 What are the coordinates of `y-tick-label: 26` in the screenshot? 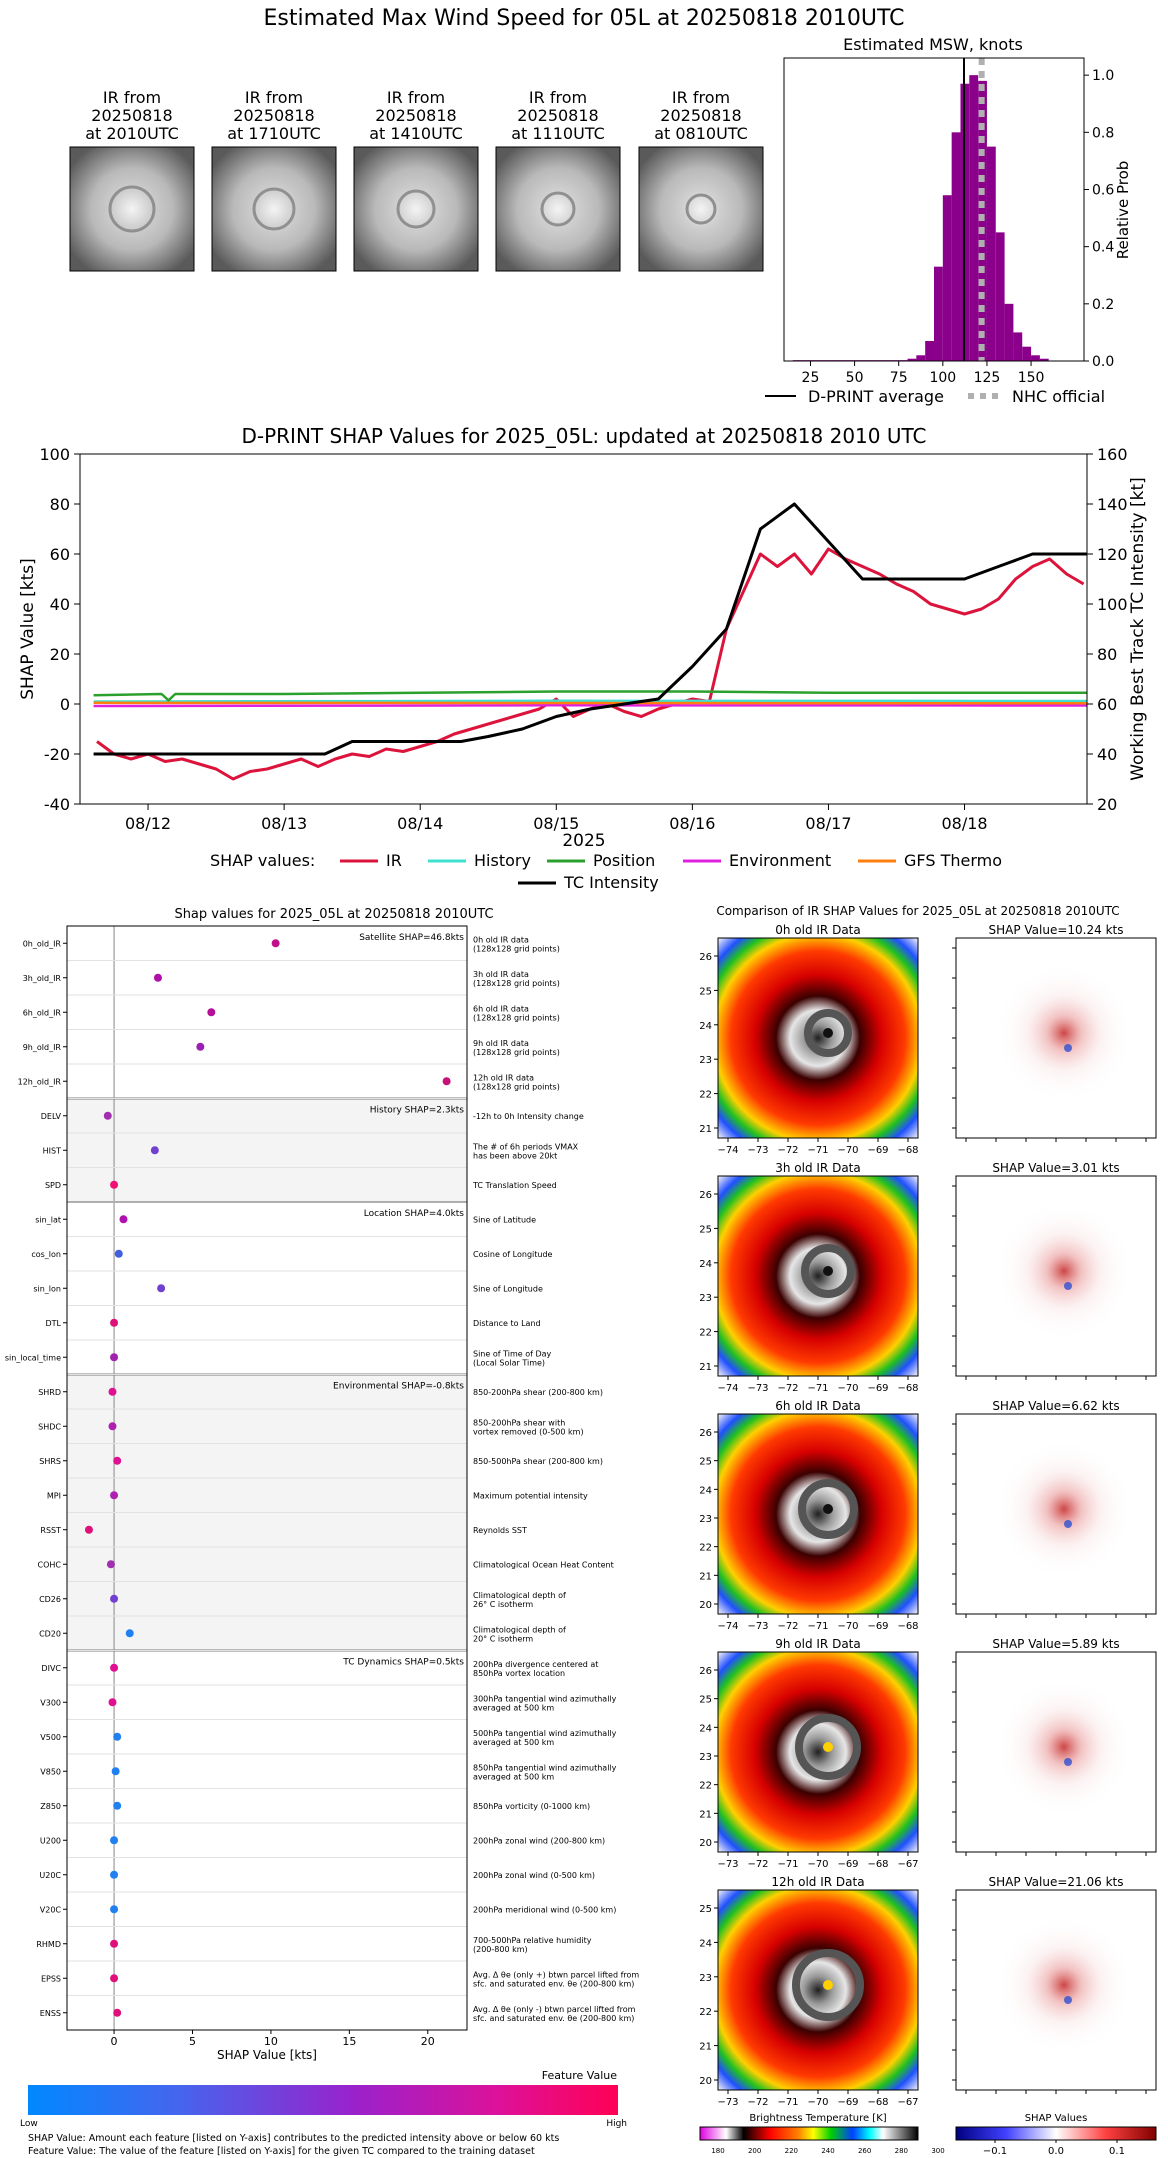 It's located at (705, 1195).